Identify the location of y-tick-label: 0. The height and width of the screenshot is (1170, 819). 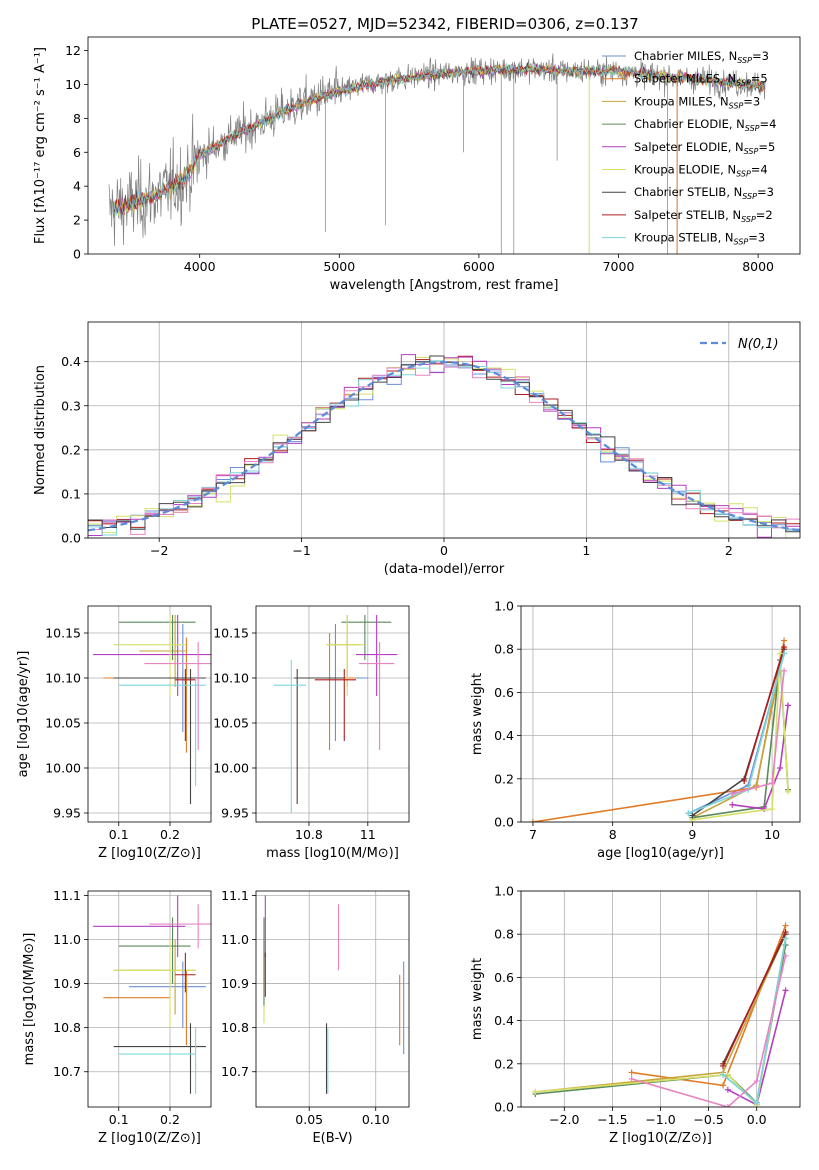
(77, 254).